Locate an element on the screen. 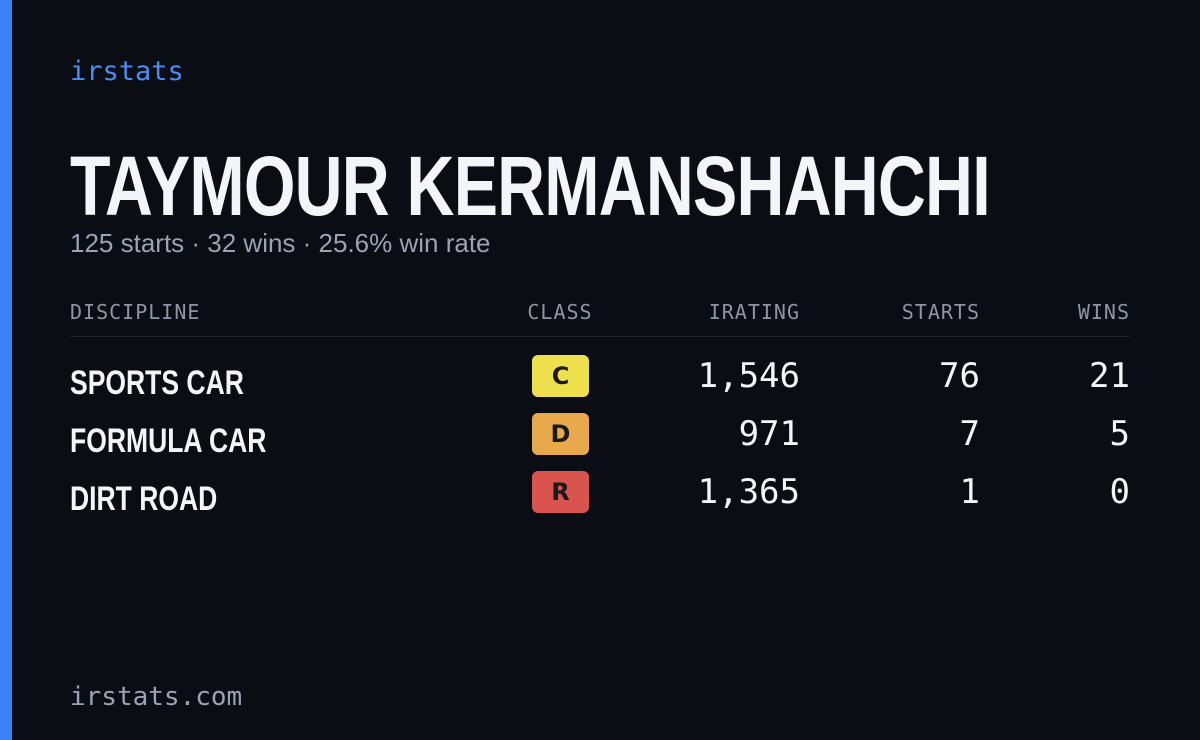 The height and width of the screenshot is (740, 1200). column-header: STARTS is located at coordinates (940, 312).